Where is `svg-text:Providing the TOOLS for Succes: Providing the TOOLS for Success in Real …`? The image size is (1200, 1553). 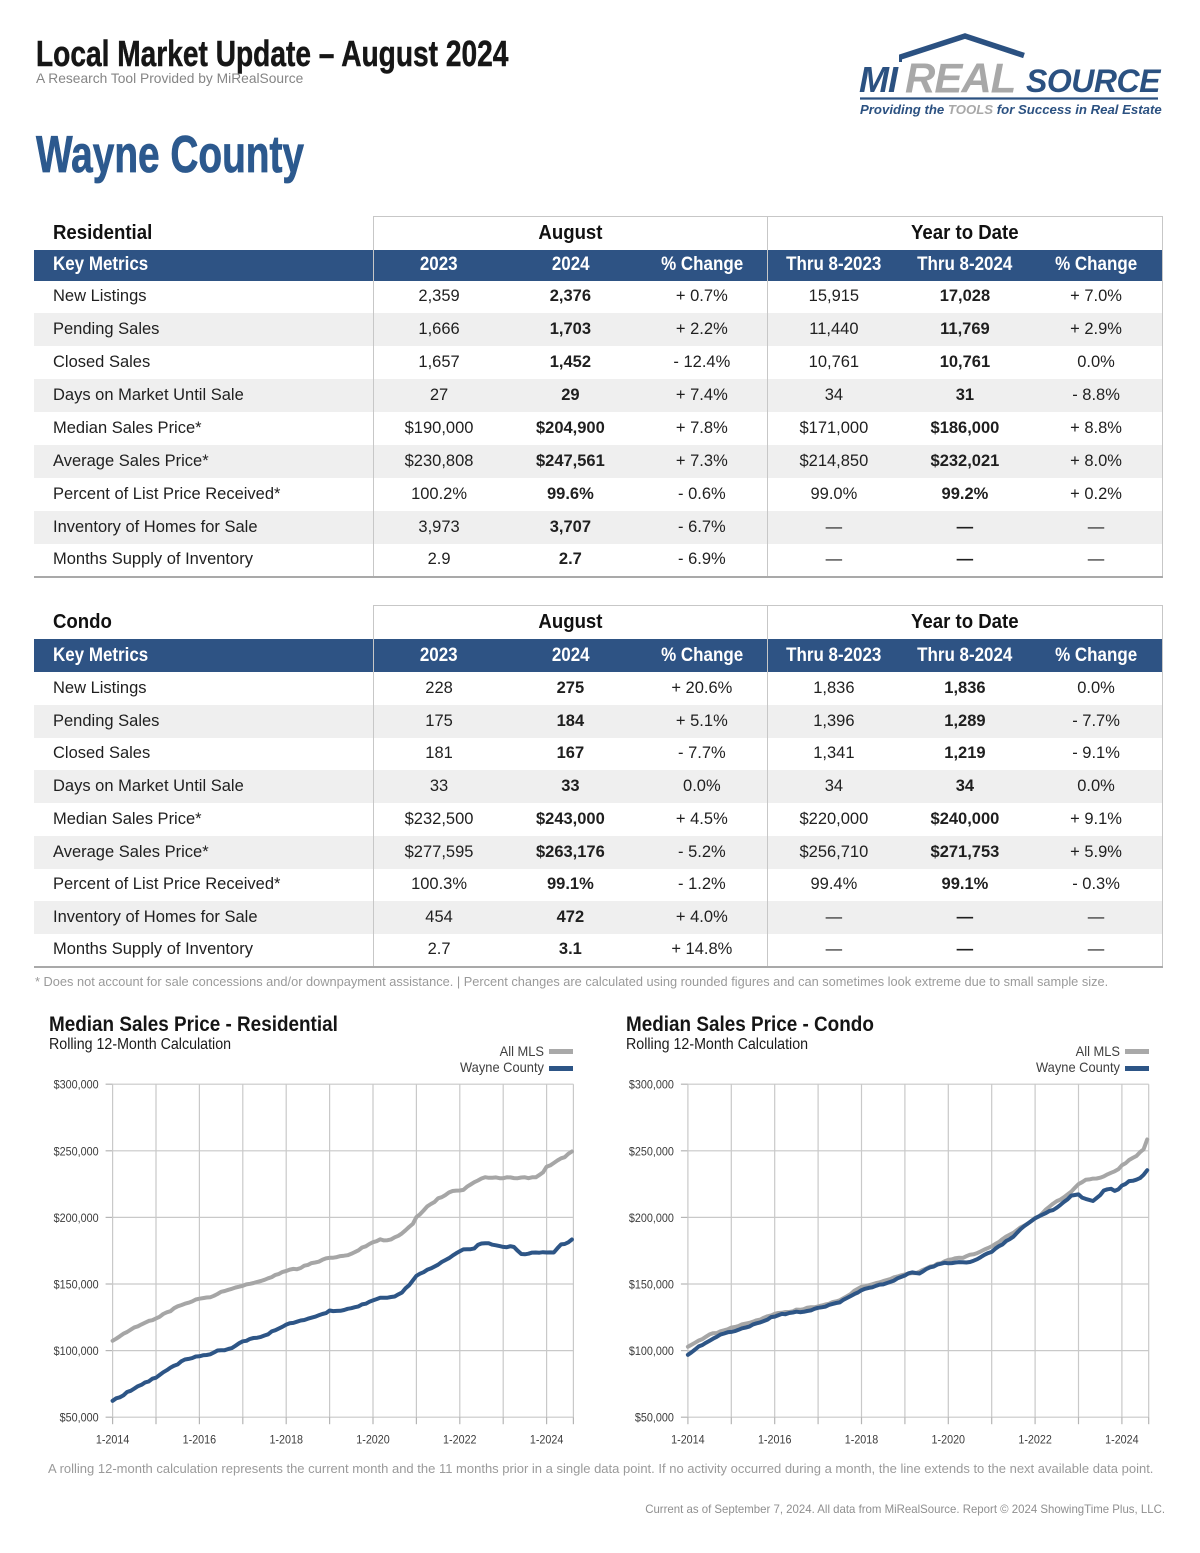 svg-text:Providing the TOOLS for Succes: Providing the TOOLS for Success in Real … is located at coordinates (1011, 109).